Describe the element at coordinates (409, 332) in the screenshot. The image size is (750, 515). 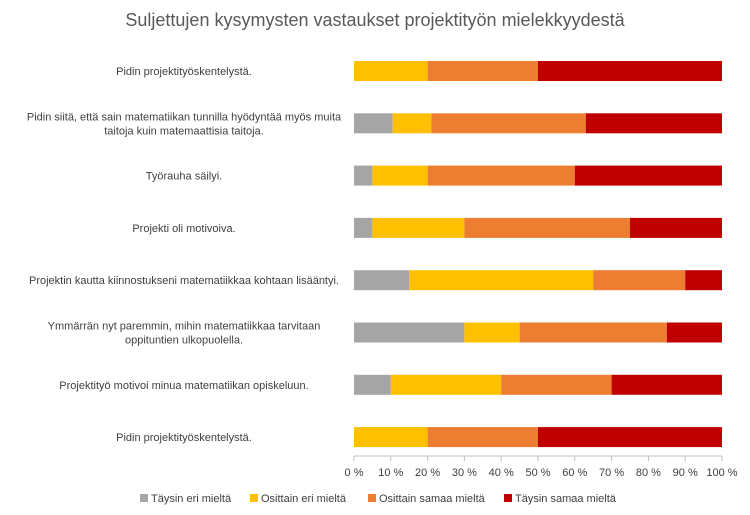
I see `bar-segment-row6-series1` at that location.